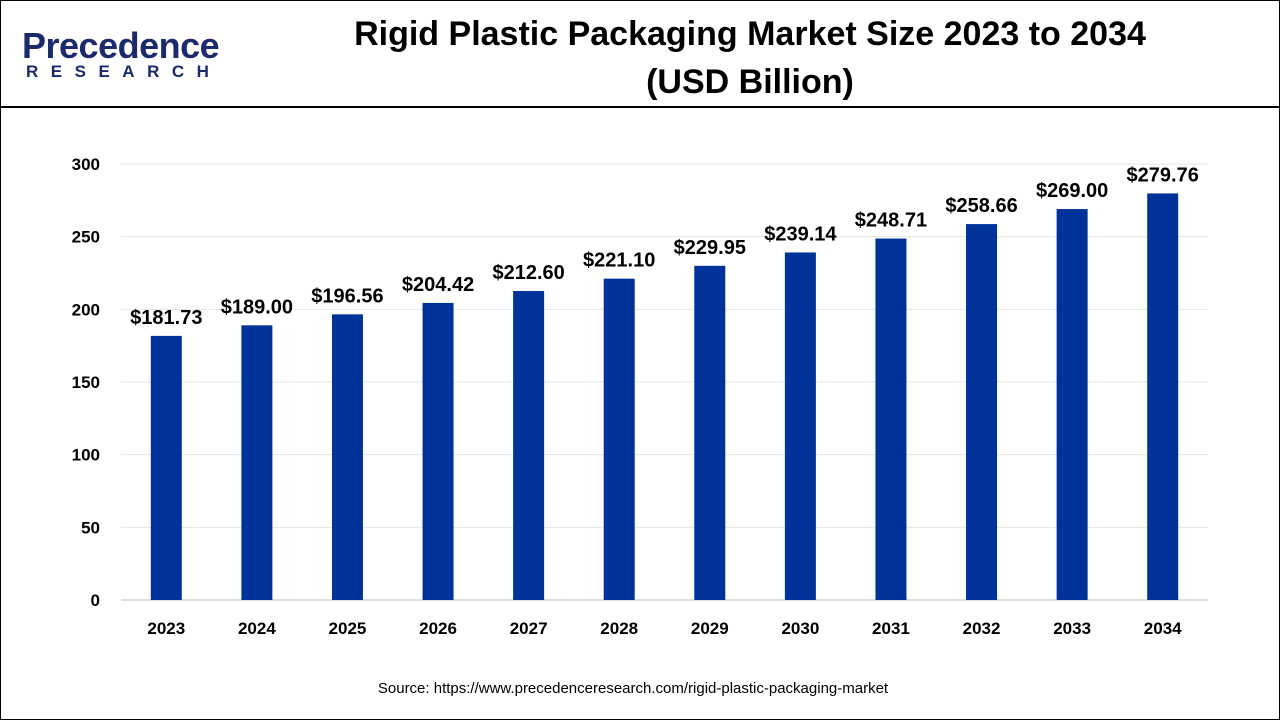 This screenshot has width=1280, height=720. I want to click on x-tick-label: 2023, so click(166, 628).